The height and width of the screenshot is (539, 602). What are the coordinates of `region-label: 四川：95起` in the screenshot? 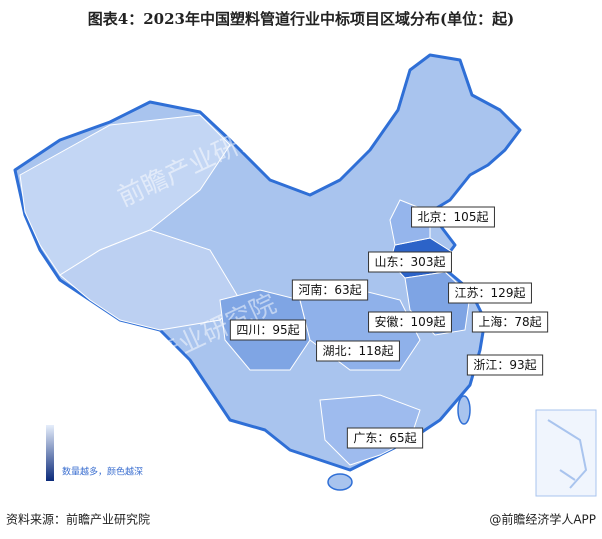 It's located at (267, 330).